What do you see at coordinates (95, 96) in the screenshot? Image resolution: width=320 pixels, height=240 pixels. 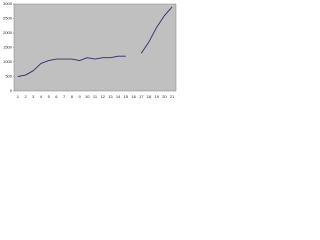 I see `x-tick-label: 11` at bounding box center [95, 96].